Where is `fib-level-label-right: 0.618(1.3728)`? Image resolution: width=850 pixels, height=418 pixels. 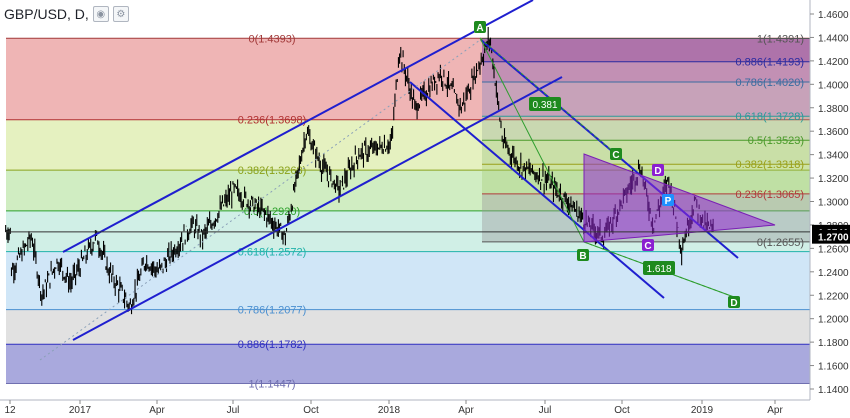 fib-level-label-right: 0.618(1.3728) is located at coordinates (770, 117).